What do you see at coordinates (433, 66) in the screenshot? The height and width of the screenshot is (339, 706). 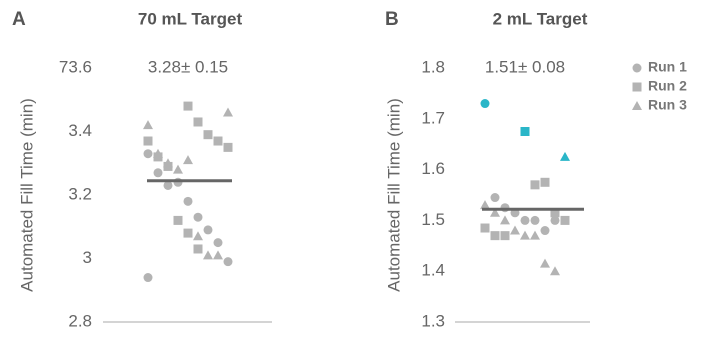 I see `y-tick-label: 1.8` at bounding box center [433, 66].